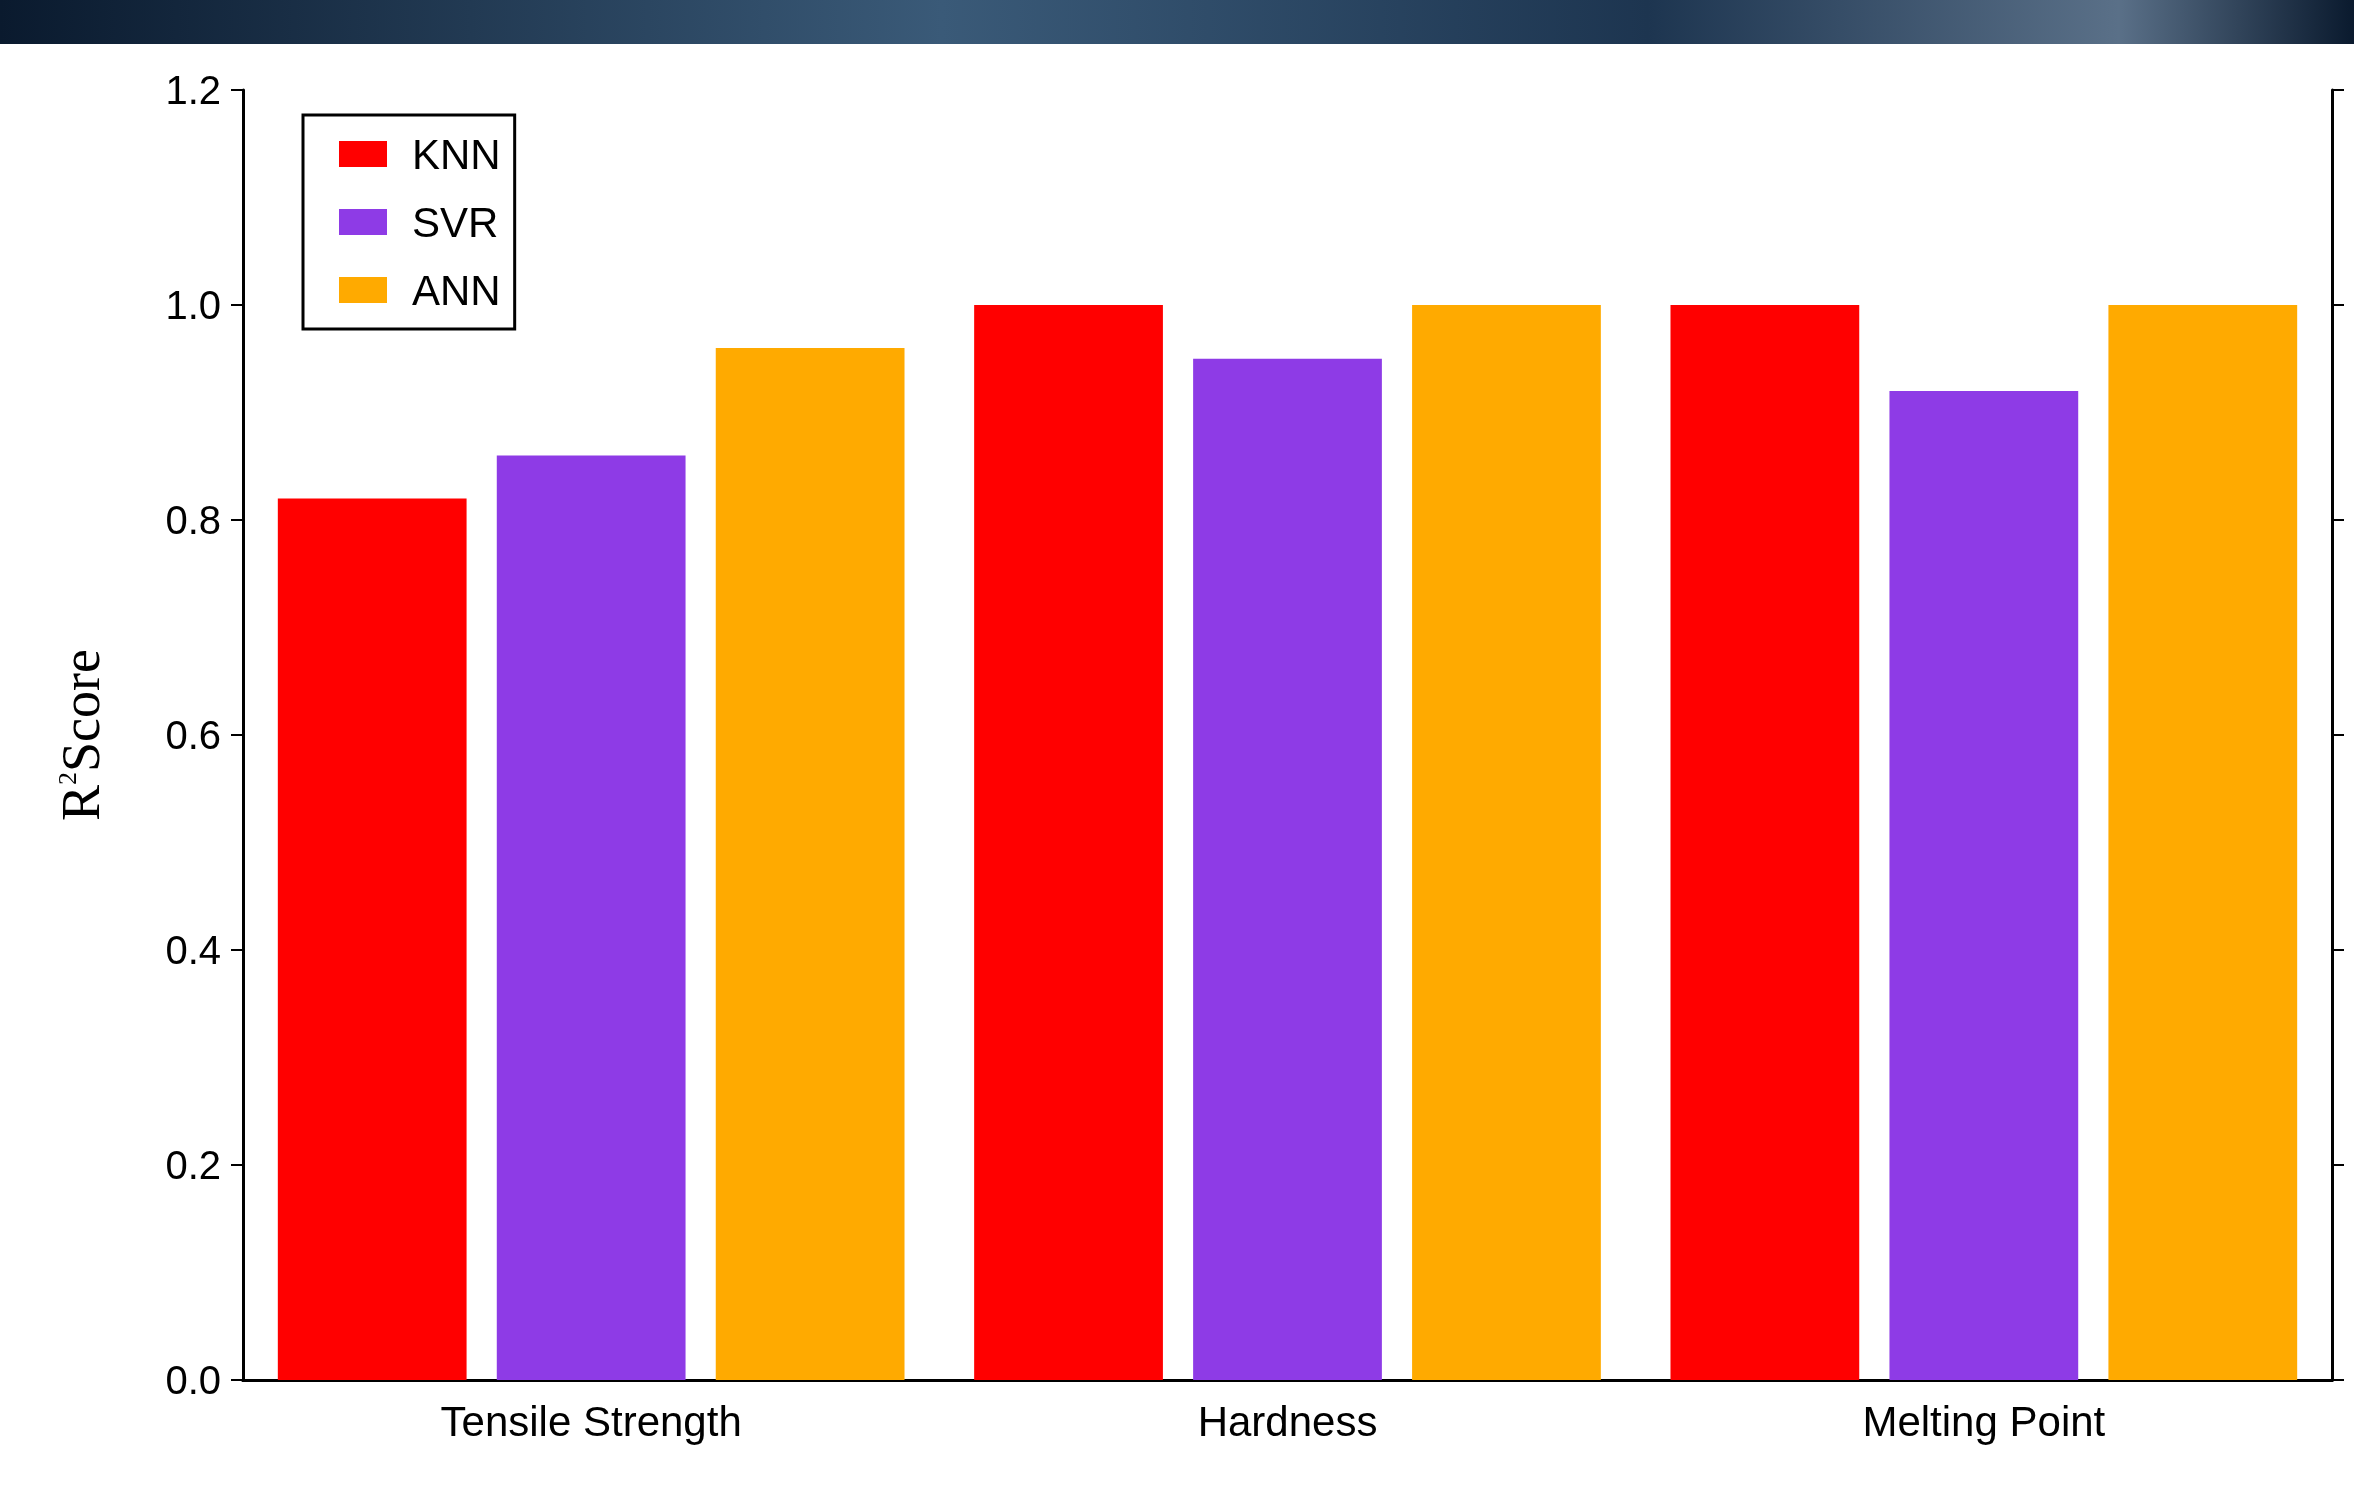 This screenshot has width=2354, height=1485. Describe the element at coordinates (81, 735) in the screenshot. I see `y-axis-title: R2Score` at that location.